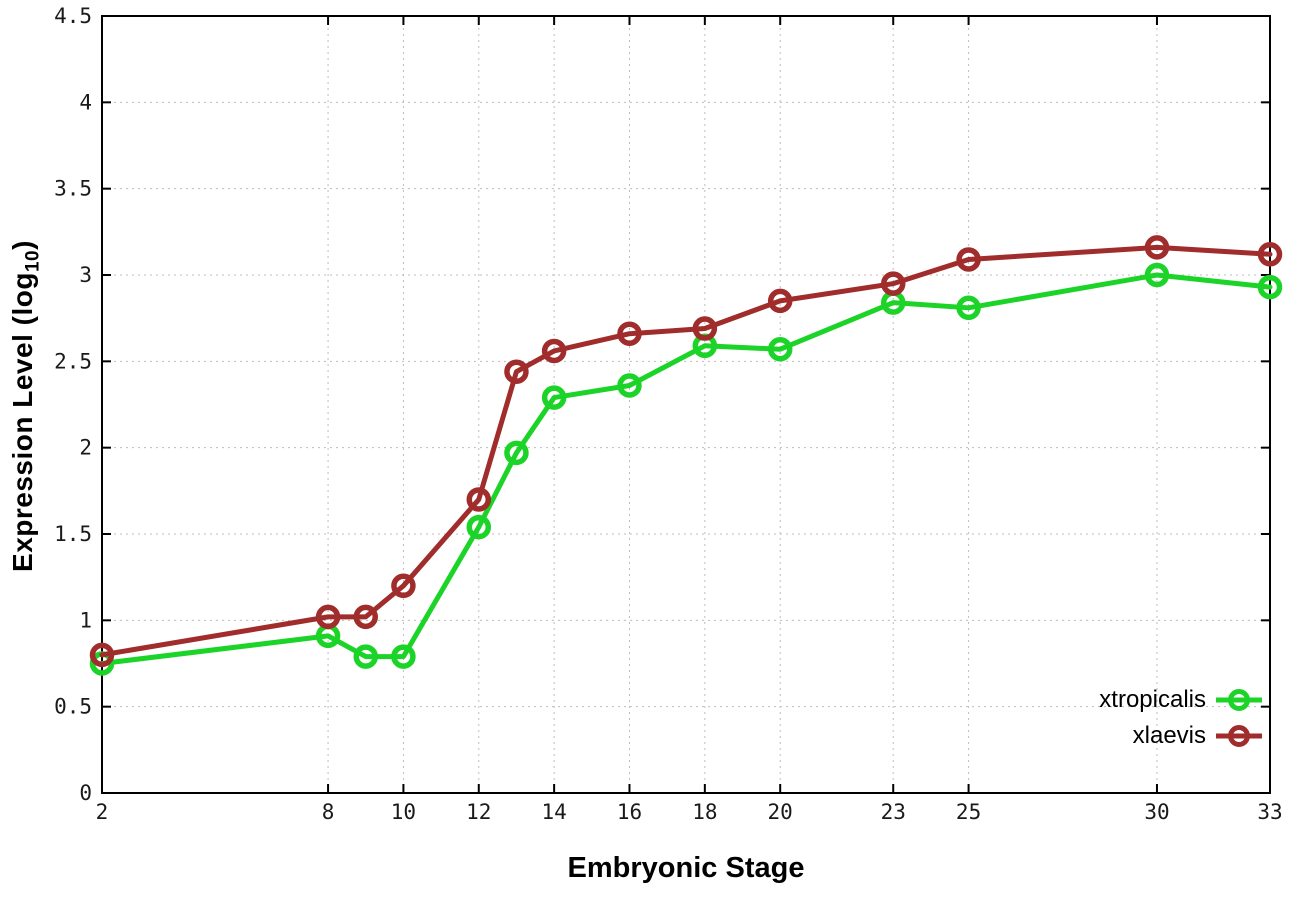  I want to click on x-tick-label: 20, so click(780, 812).